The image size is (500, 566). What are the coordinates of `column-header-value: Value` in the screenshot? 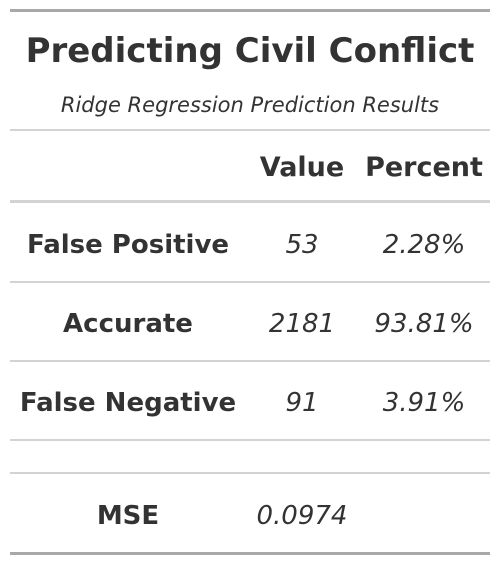 It's located at (302, 167).